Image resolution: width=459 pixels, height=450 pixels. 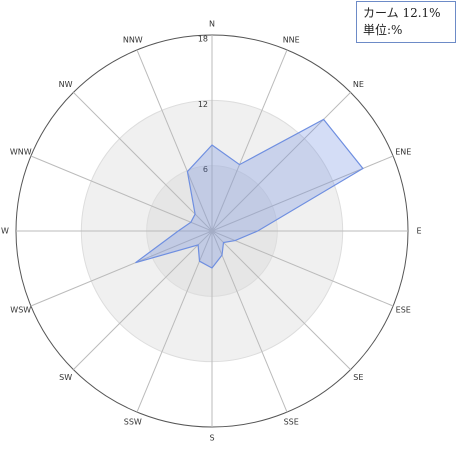 I want to click on unit-label: 単位:%, so click(x=383, y=30).